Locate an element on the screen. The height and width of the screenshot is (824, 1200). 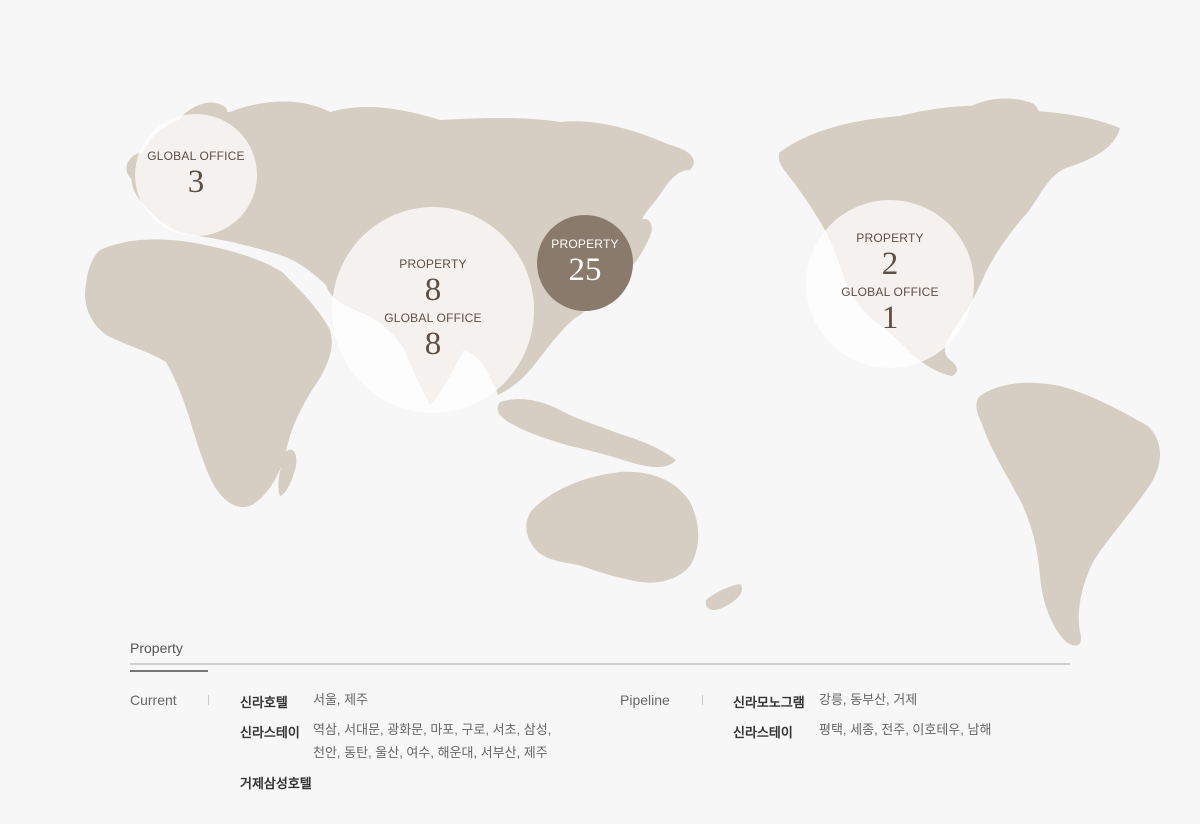
current-heading: Current is located at coordinates (153, 700).